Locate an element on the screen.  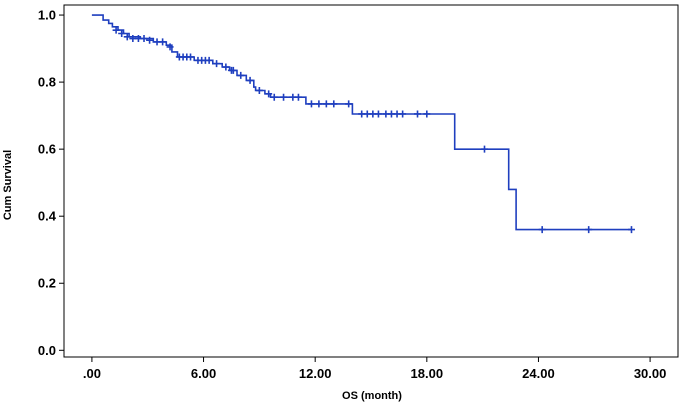
x-tick-label: 12.00 is located at coordinates (315, 373).